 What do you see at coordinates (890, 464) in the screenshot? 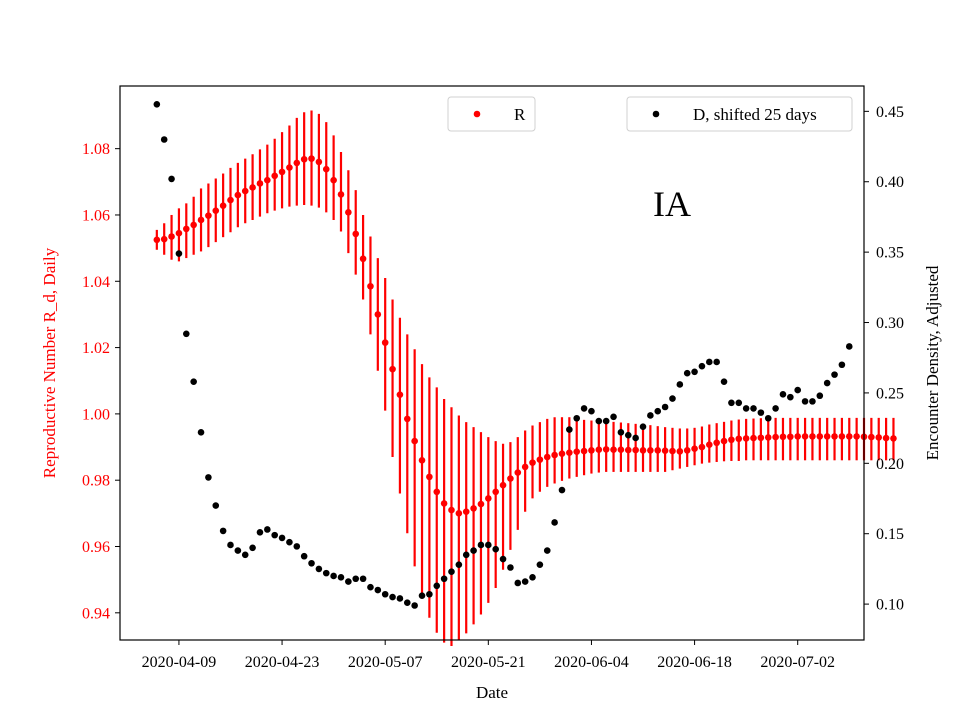
I see `right-y-tick-label: 0.20` at bounding box center [890, 464].